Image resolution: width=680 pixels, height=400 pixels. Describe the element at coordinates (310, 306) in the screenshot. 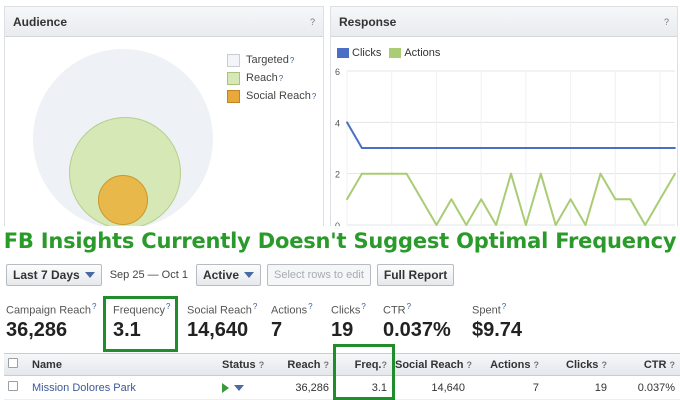

I see `stat-actions-help-icon: ?` at that location.